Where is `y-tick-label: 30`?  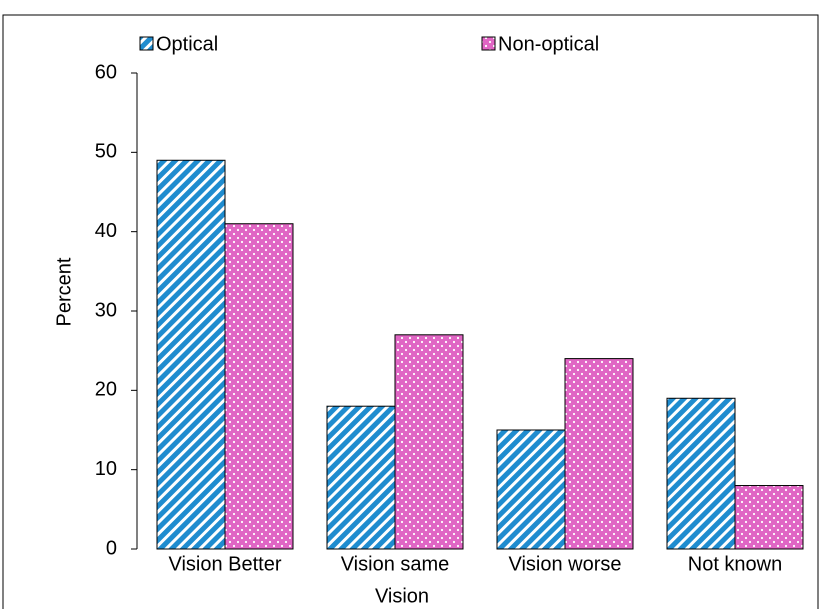
y-tick-label: 30 is located at coordinates (106, 310).